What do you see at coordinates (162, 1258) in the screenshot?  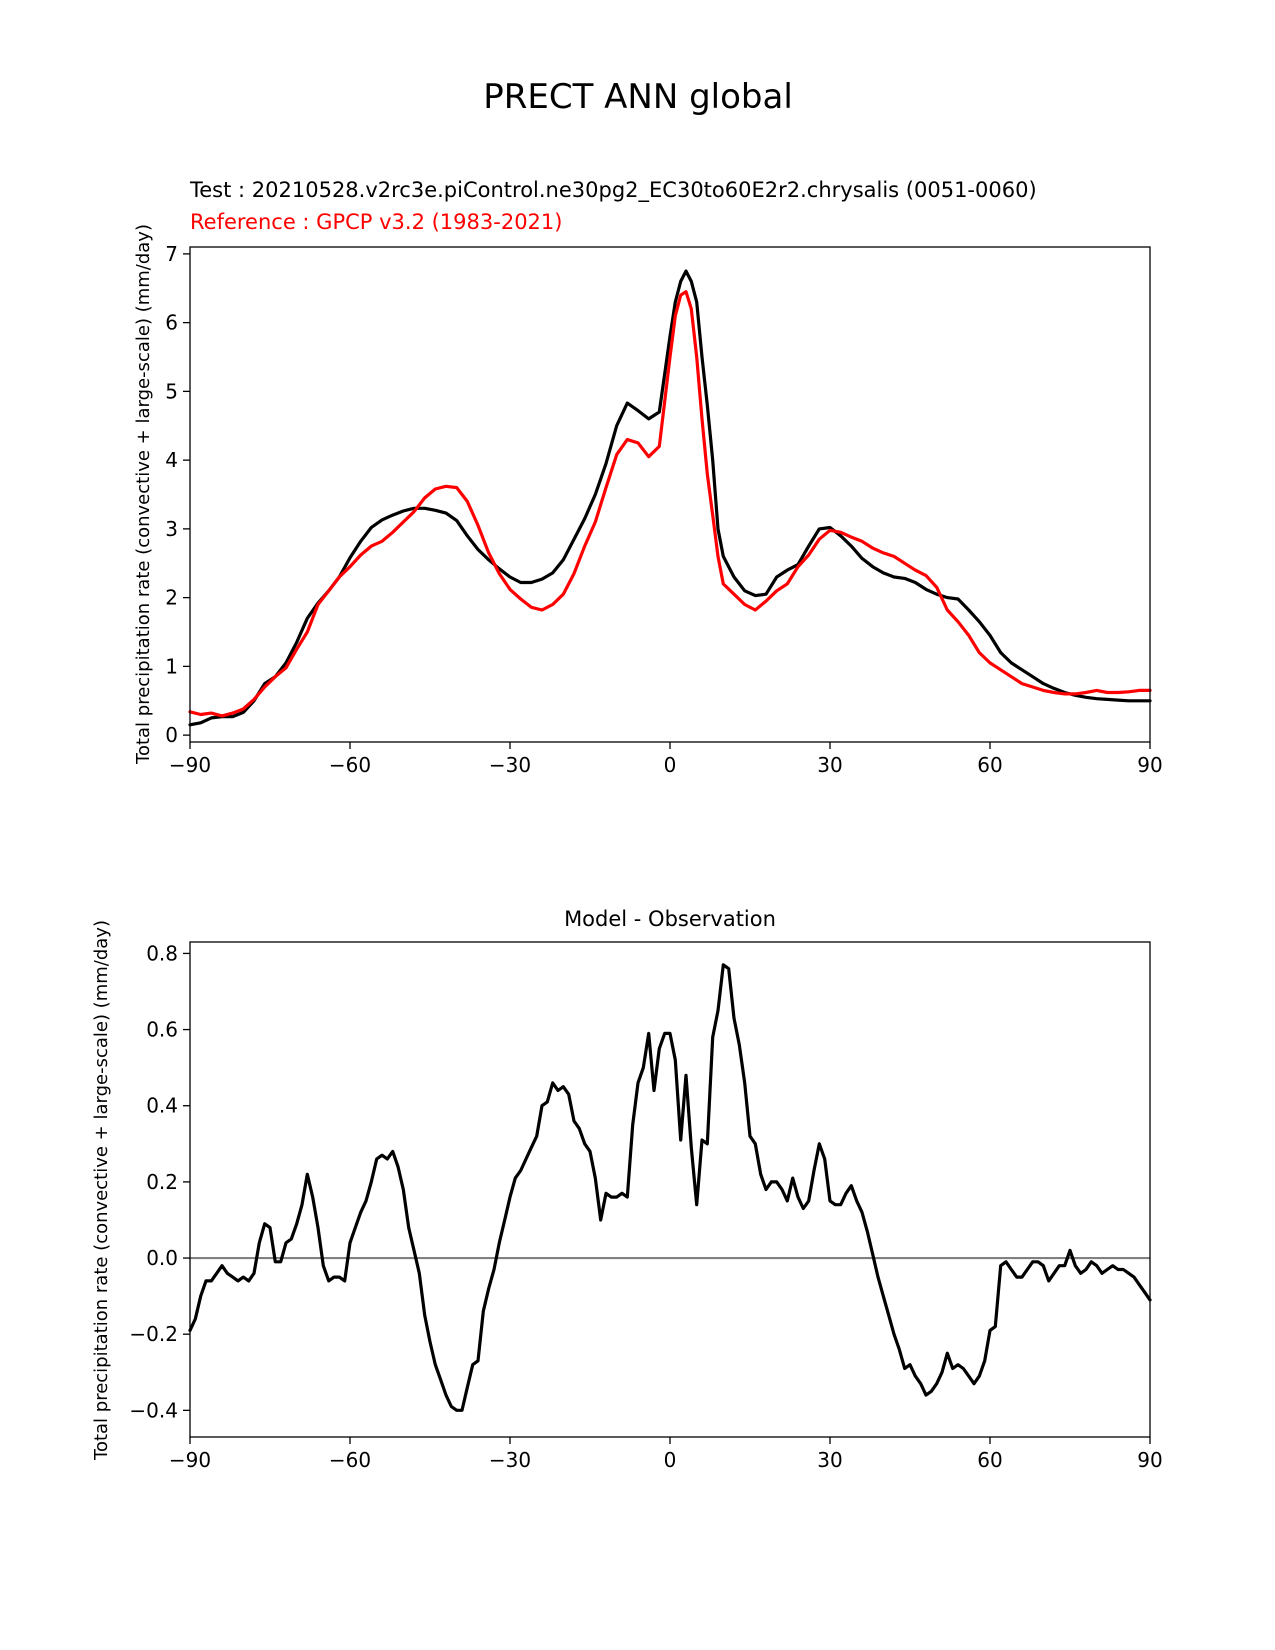 I see `y-tick-label: 0.0` at bounding box center [162, 1258].